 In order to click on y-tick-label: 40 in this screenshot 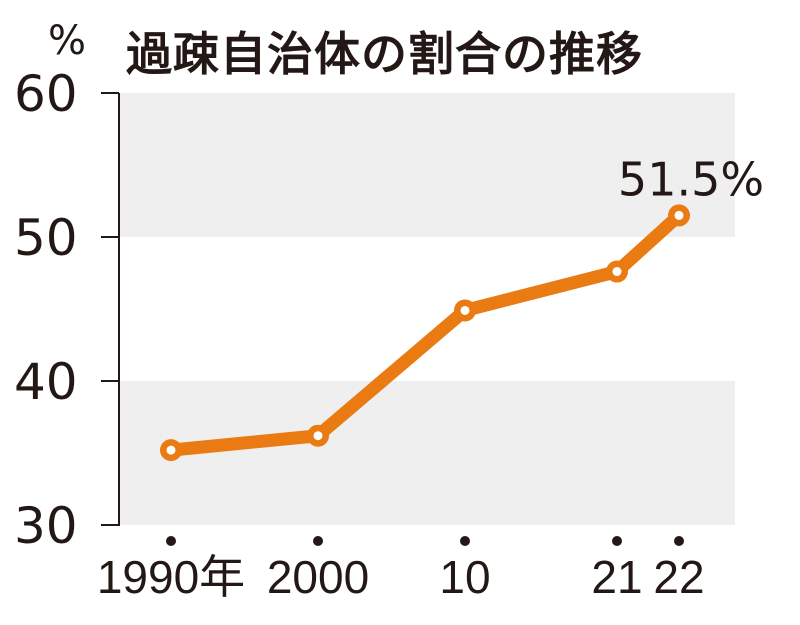, I will do `click(46, 382)`.